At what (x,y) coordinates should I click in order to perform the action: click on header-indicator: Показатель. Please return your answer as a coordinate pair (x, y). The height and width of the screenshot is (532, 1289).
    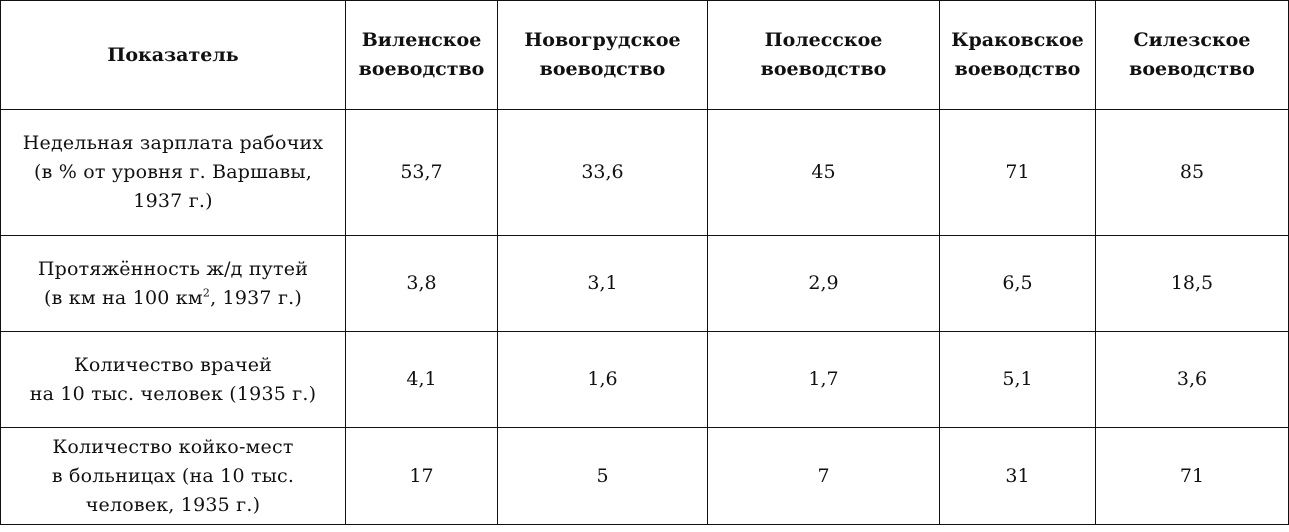
    Looking at the image, I should click on (173, 55).